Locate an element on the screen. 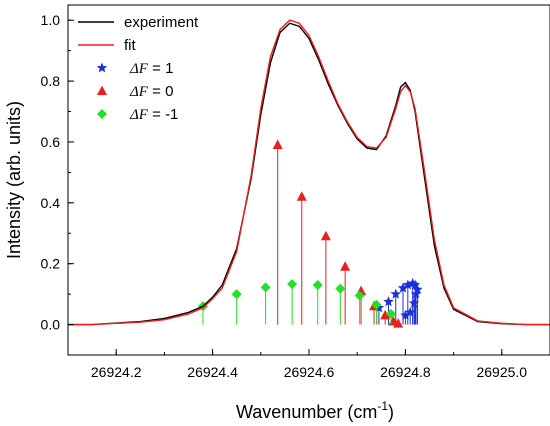 This screenshot has width=550, height=426. y-tick-label: 0.6 is located at coordinates (51, 142).